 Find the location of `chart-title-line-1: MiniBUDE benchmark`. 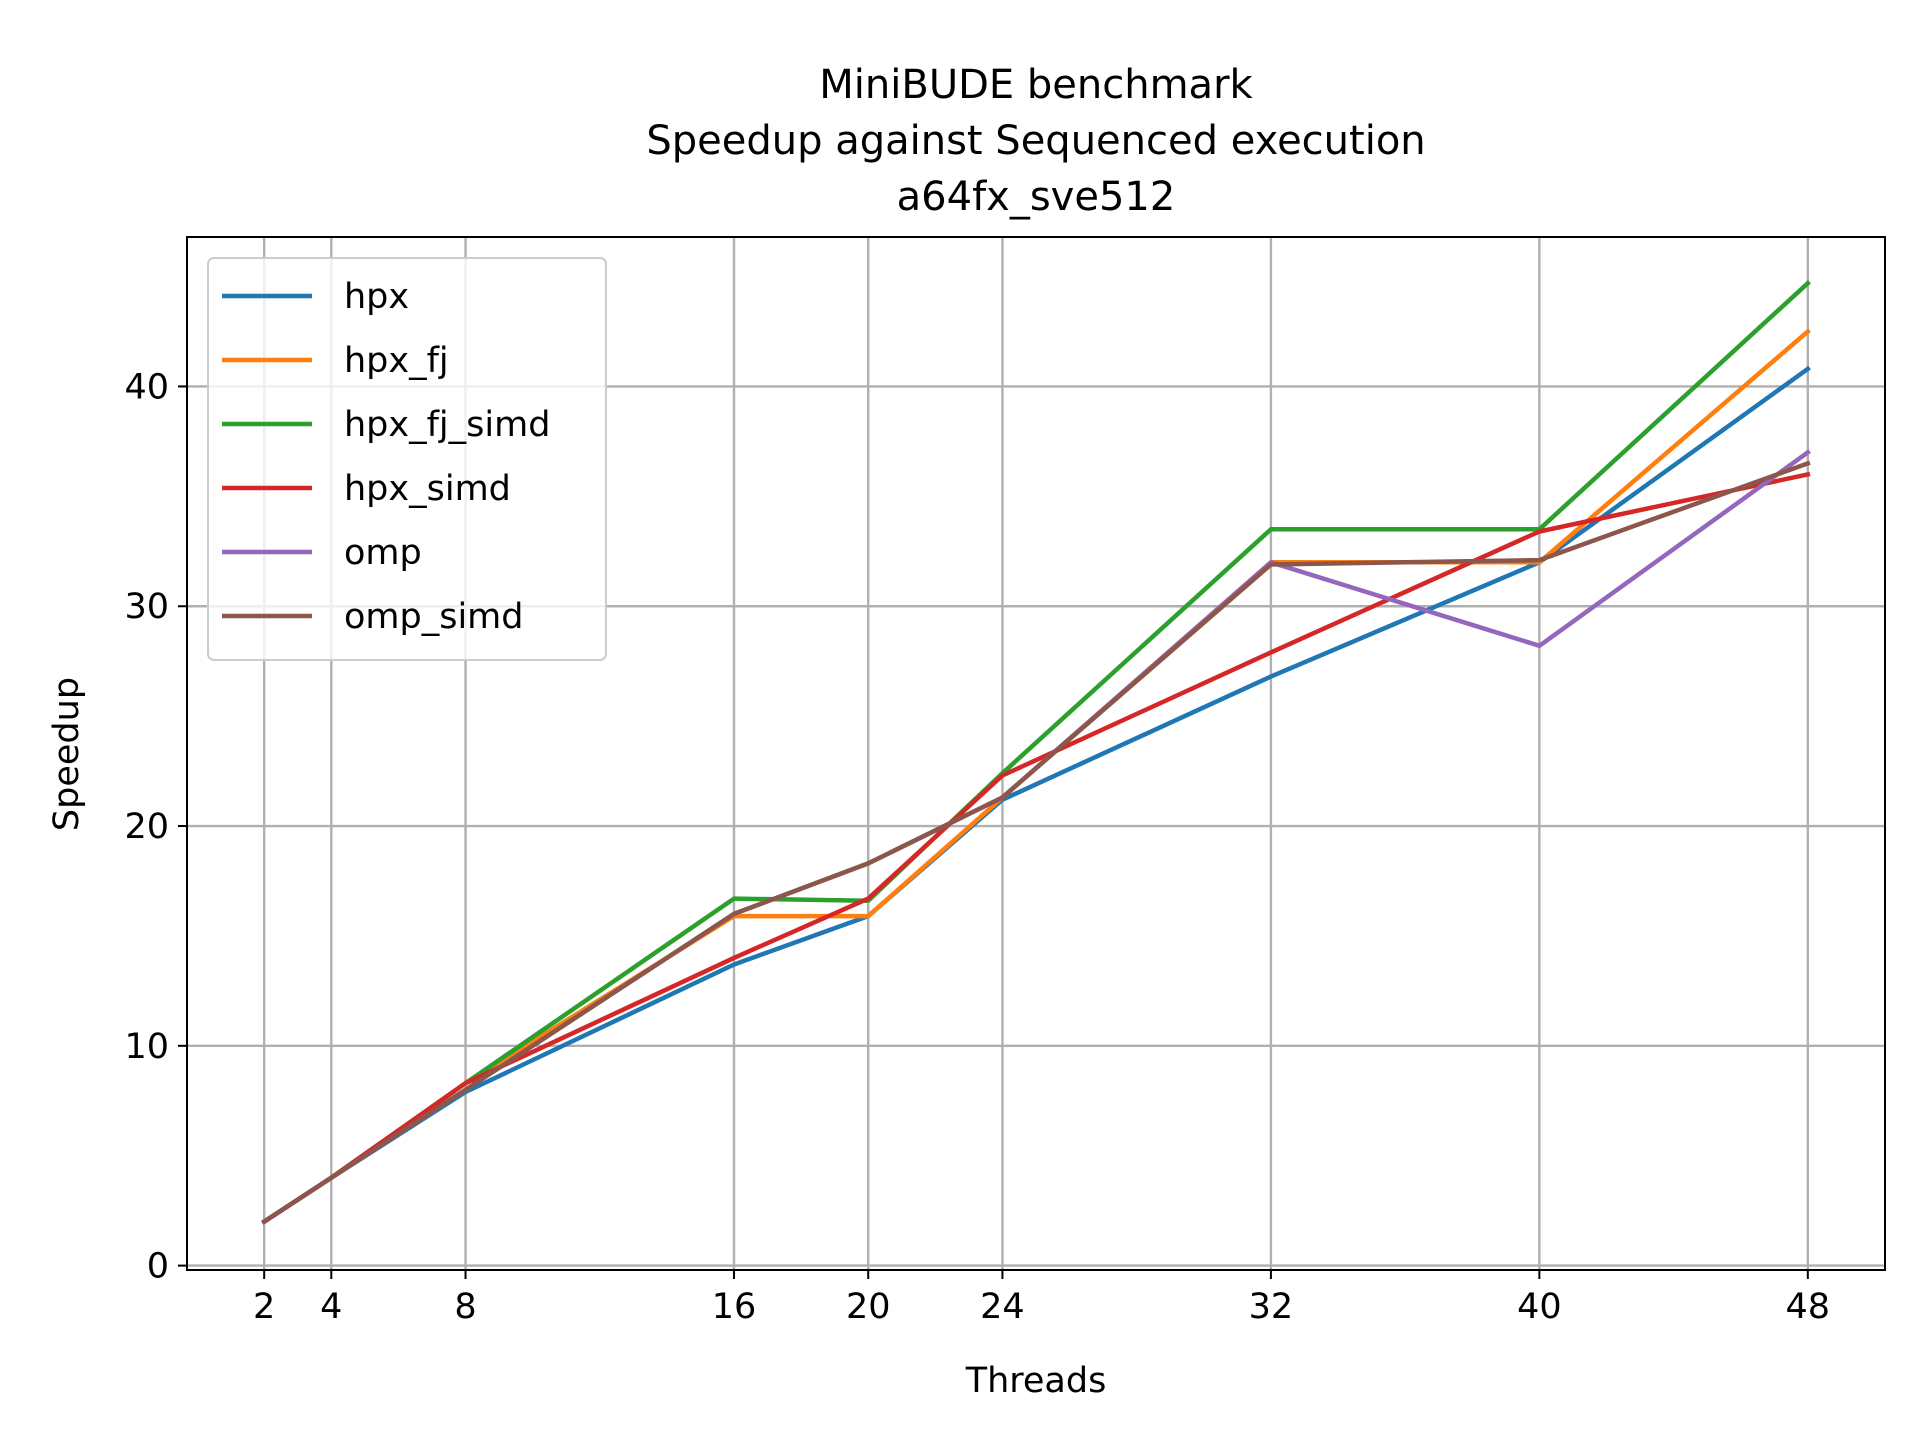

chart-title-line-1: MiniBUDE benchmark is located at coordinates (1036, 85).